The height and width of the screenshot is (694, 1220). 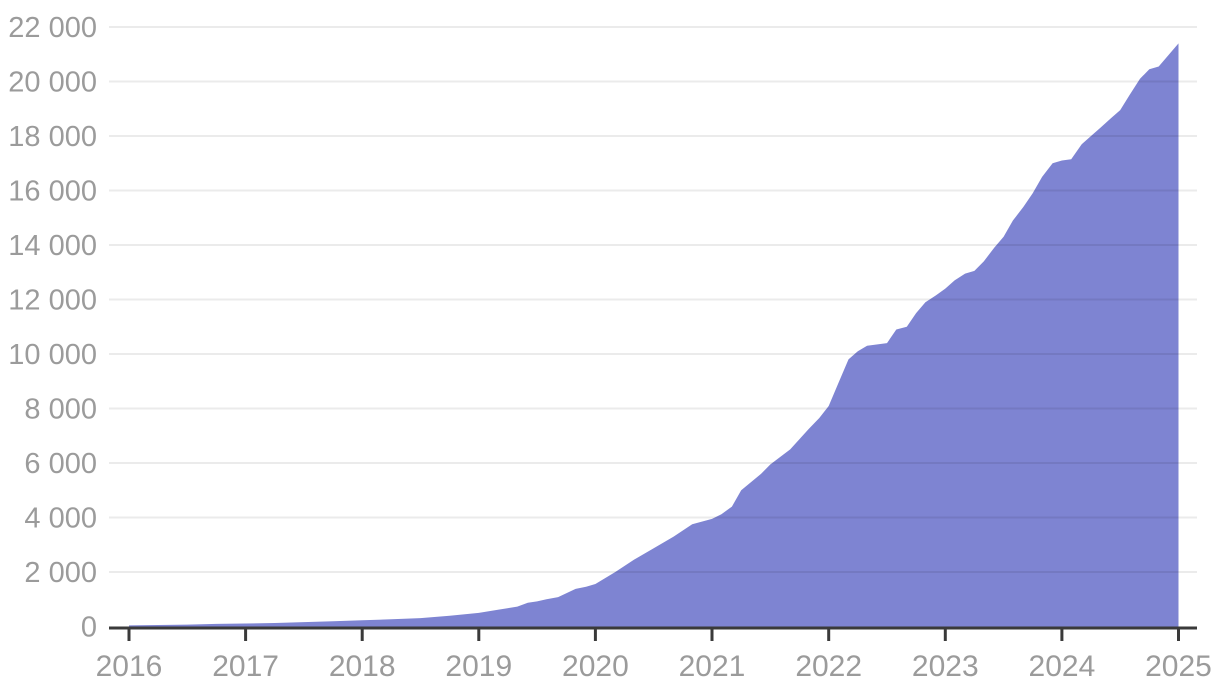 What do you see at coordinates (828, 666) in the screenshot?
I see `x-tick-label: 2022` at bounding box center [828, 666].